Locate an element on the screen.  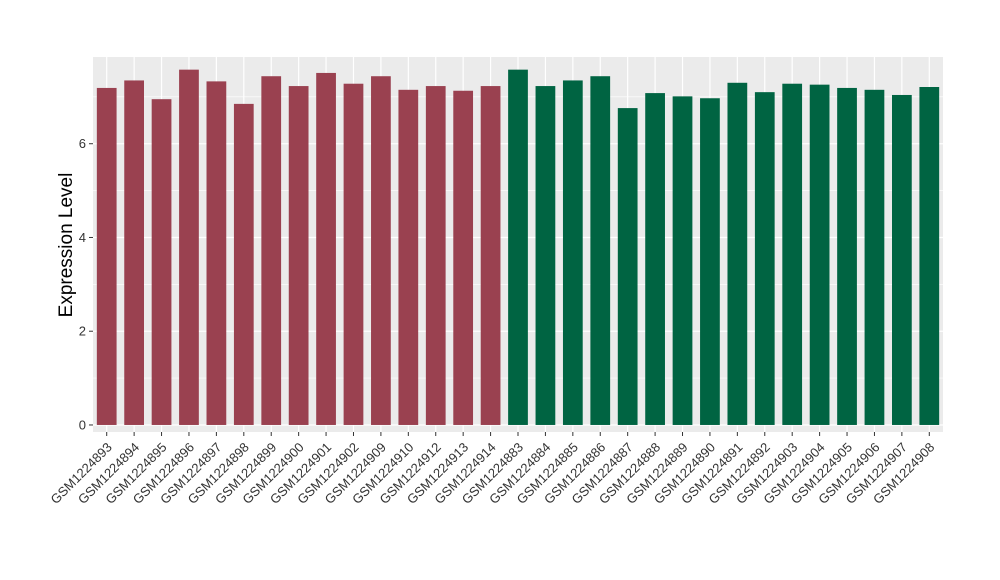
bar-GSM1224883 is located at coordinates (518, 247).